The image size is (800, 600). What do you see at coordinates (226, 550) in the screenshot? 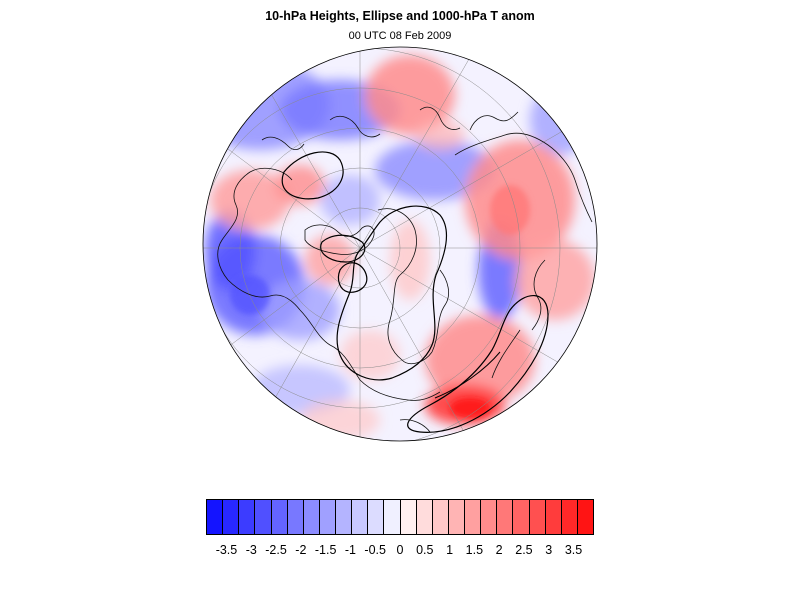
I see `colorbar-label: -3.5` at bounding box center [226, 550].